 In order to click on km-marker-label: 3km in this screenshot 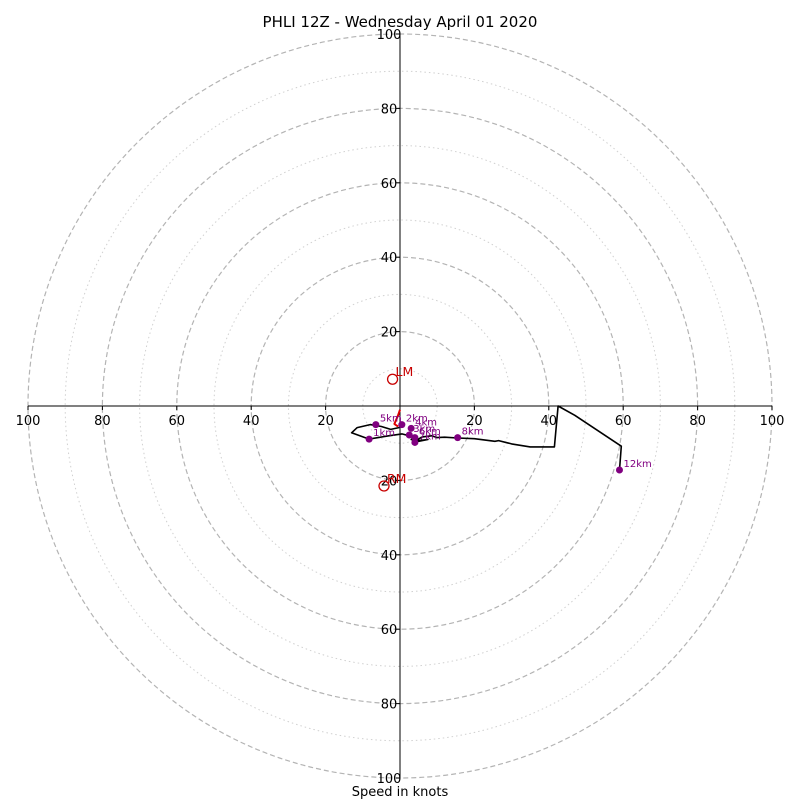, I will do `click(424, 429)`.